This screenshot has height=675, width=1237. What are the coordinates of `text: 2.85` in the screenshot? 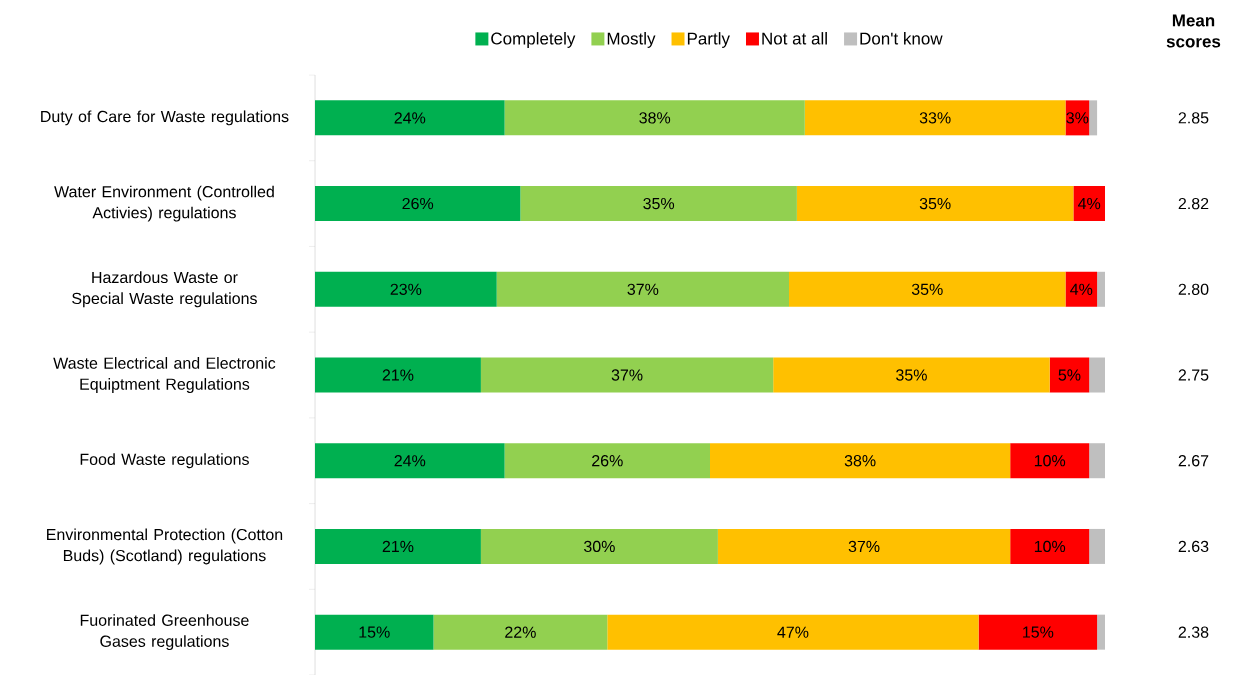 It's located at (1193, 118).